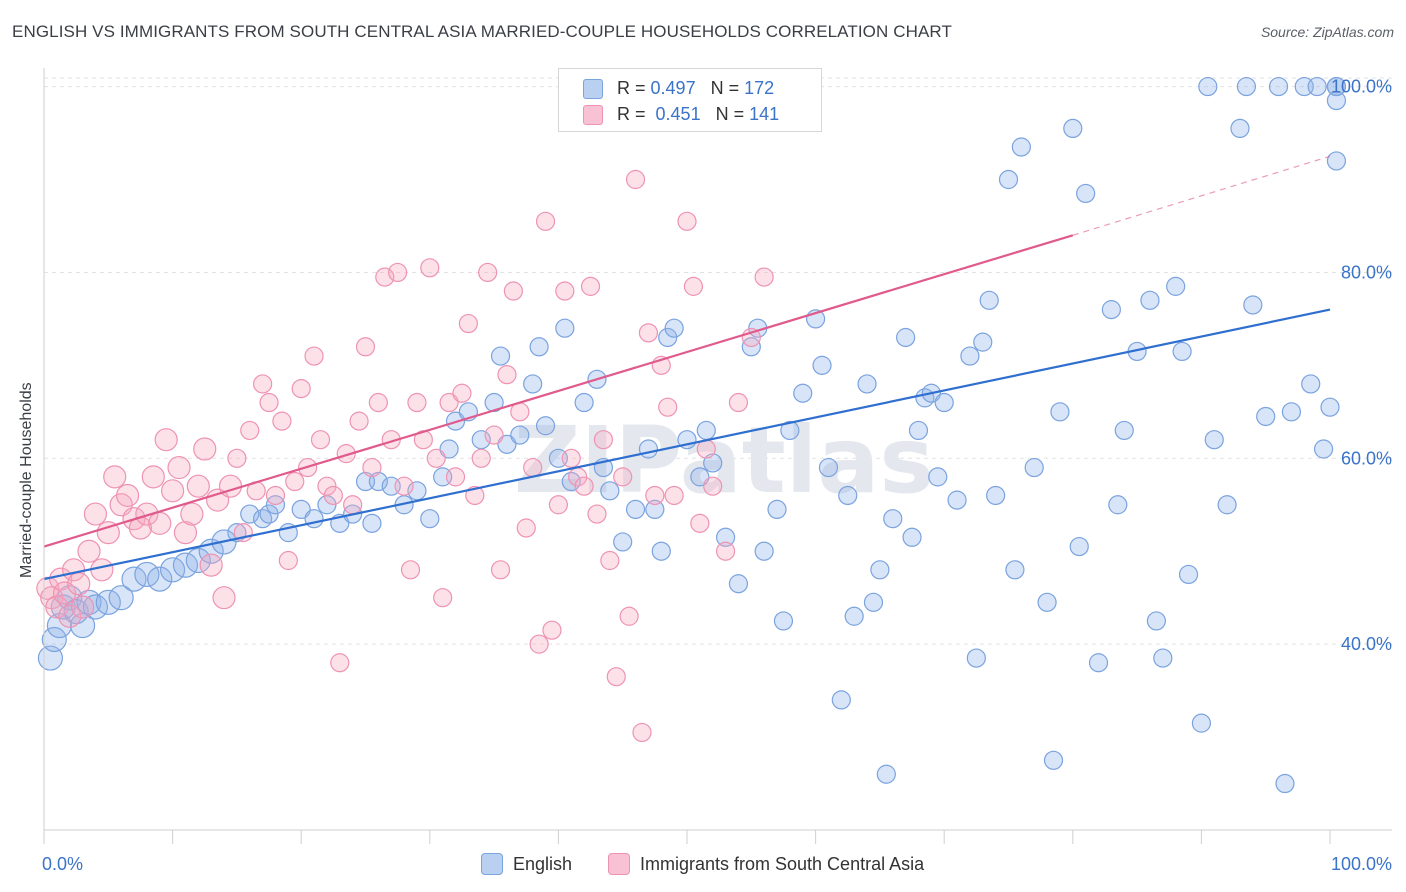 This screenshot has width=1406, height=892. What do you see at coordinates (1361, 864) in the screenshot?
I see `x-tick-label-1: 100.0%` at bounding box center [1361, 864].